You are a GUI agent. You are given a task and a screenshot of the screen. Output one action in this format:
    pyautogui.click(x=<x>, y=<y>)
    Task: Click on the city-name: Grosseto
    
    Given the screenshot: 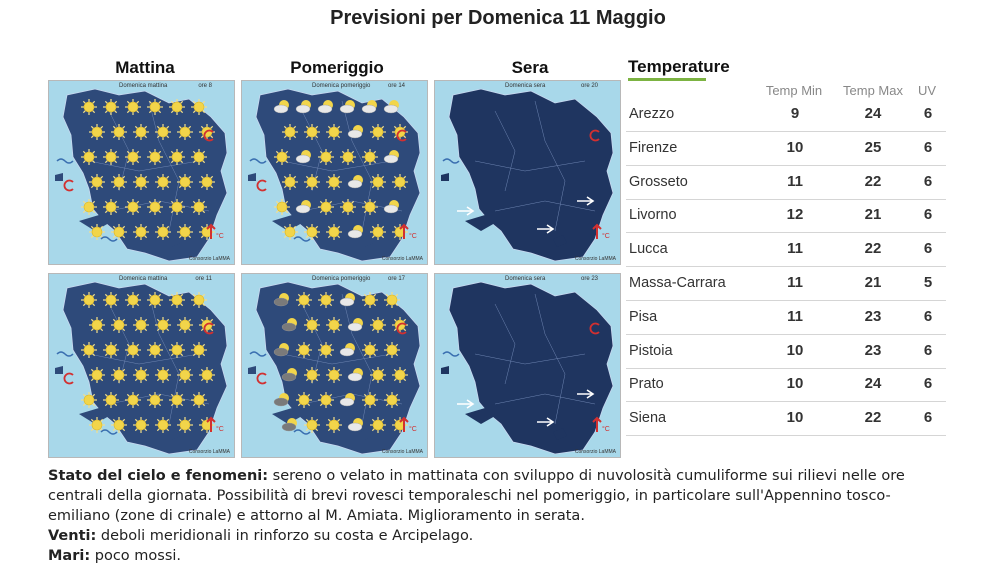 What is the action you would take?
    pyautogui.click(x=658, y=181)
    